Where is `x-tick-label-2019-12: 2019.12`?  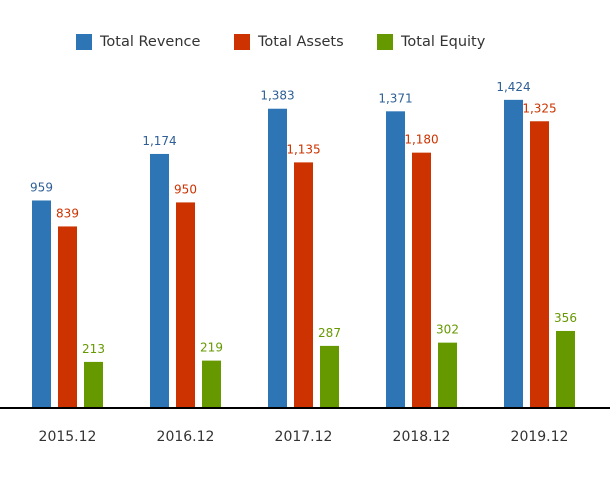 x-tick-label-2019-12: 2019.12 is located at coordinates (540, 437).